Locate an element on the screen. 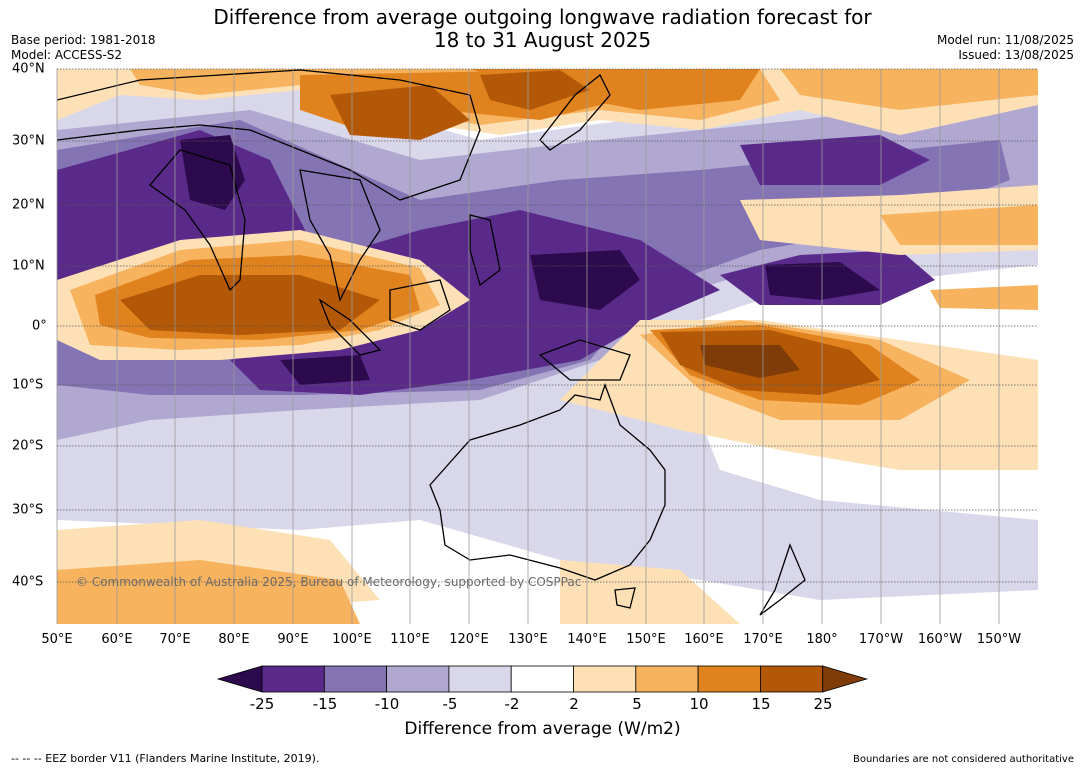 This screenshot has width=1085, height=770. lon-label: 160°E is located at coordinates (704, 639).